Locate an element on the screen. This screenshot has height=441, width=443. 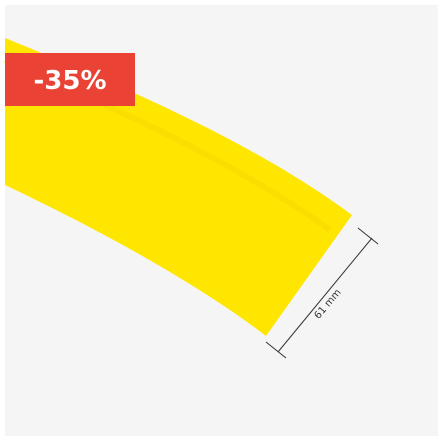
discount-badge is located at coordinates (70, 79).